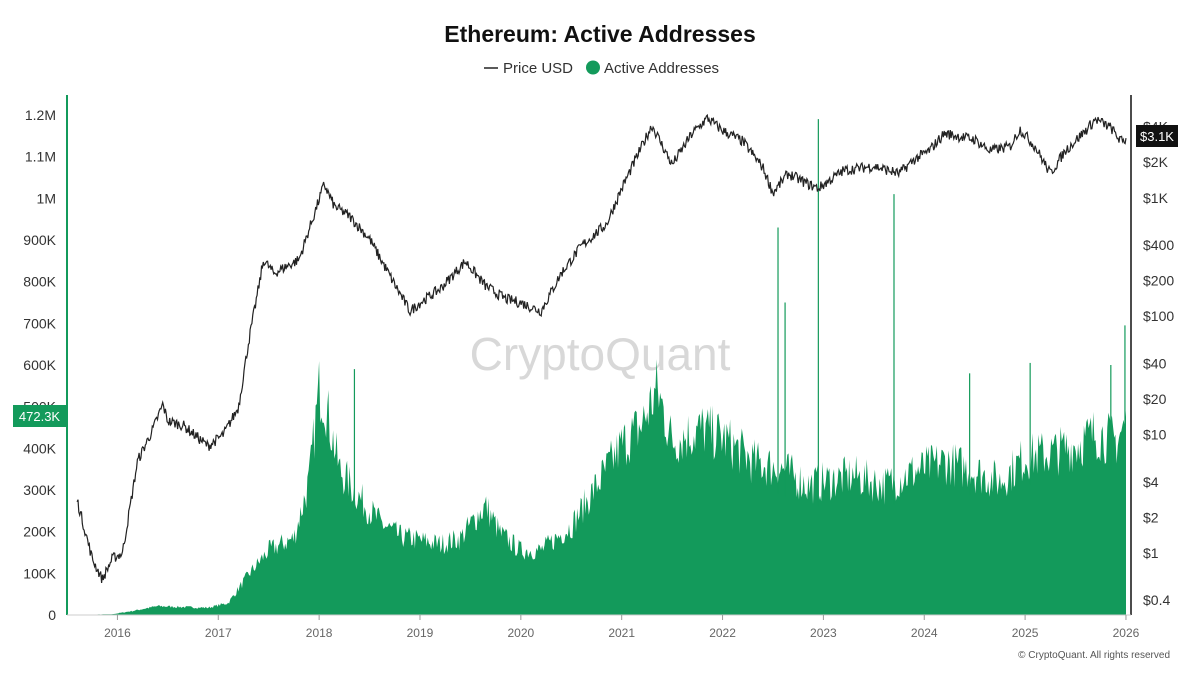  Describe the element at coordinates (46, 198) in the screenshot. I see `left-axis-tick-label: 1M` at that location.